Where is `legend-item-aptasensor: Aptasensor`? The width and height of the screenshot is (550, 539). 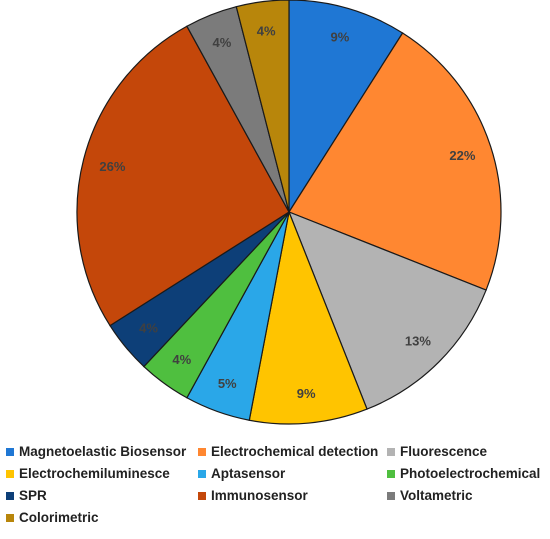 legend-item-aptasensor: Aptasensor is located at coordinates (241, 473).